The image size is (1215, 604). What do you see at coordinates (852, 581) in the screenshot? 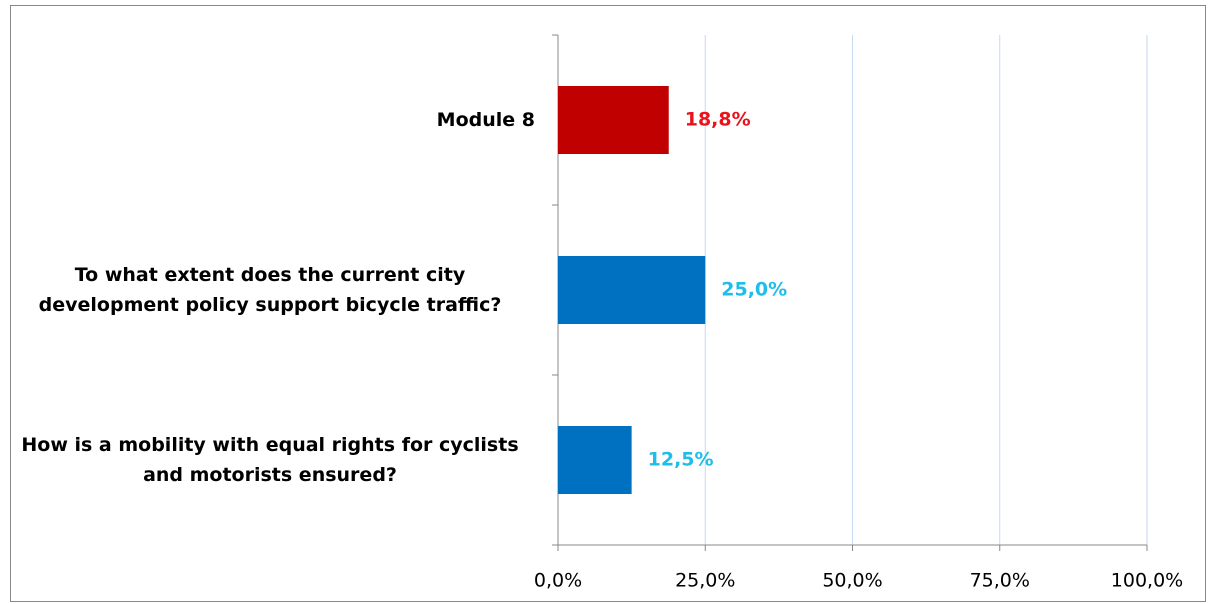
I see `x-tick-label: 50,0%` at bounding box center [852, 581].